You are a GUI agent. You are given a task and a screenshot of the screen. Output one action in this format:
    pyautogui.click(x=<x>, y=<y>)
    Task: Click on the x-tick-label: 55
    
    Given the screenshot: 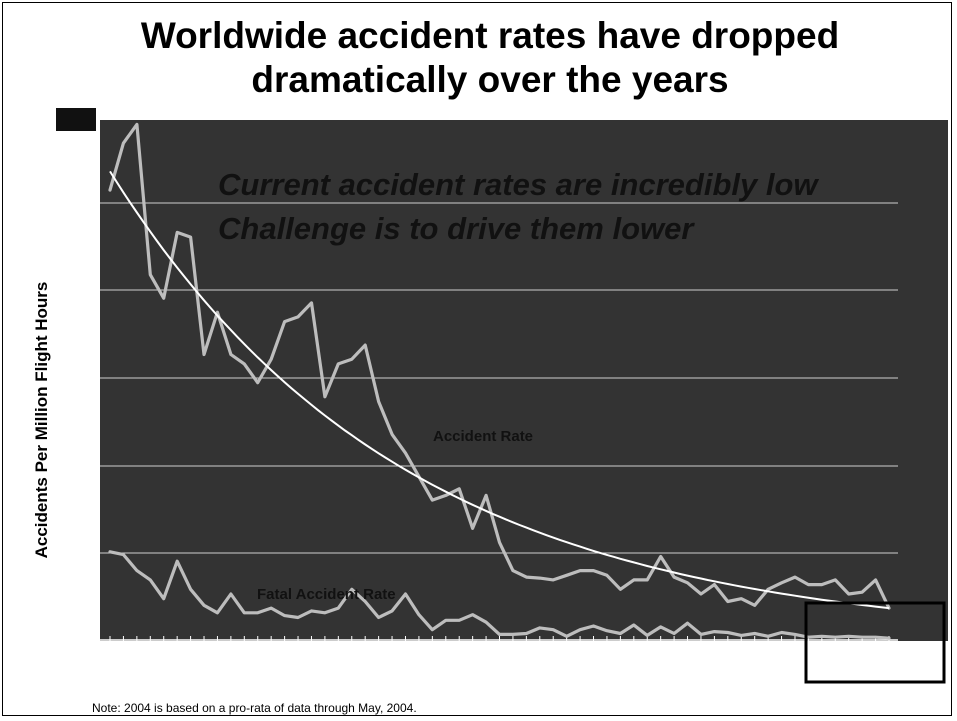 What is the action you would take?
    pyautogui.click(x=234, y=663)
    